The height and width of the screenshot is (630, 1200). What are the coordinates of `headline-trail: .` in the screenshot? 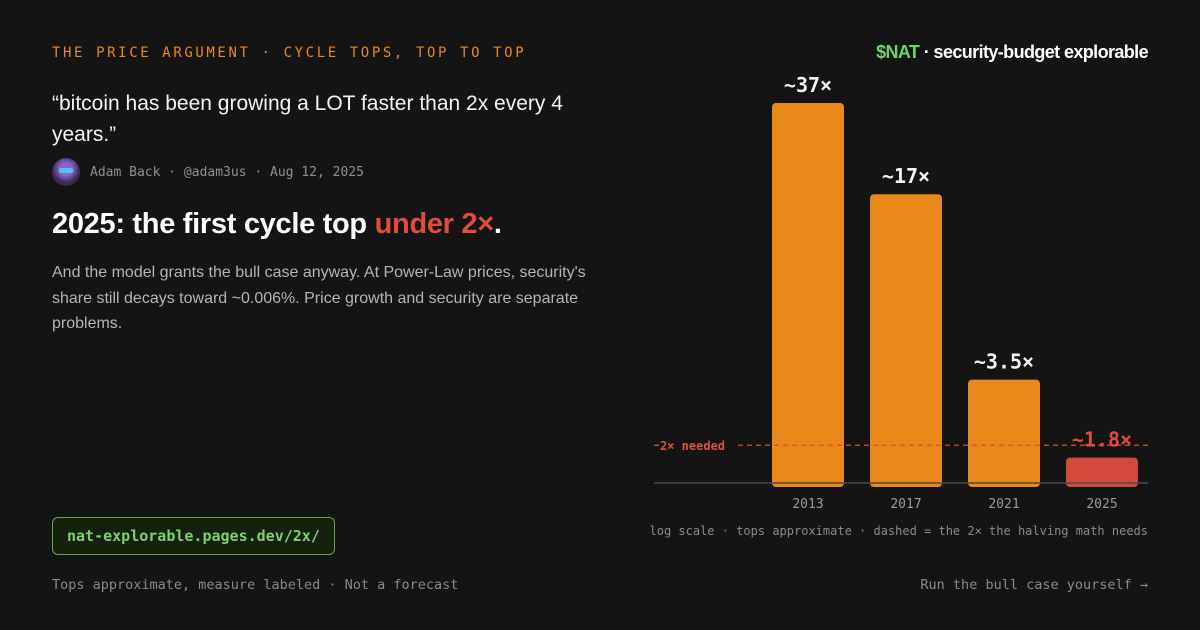 It's located at (497, 224).